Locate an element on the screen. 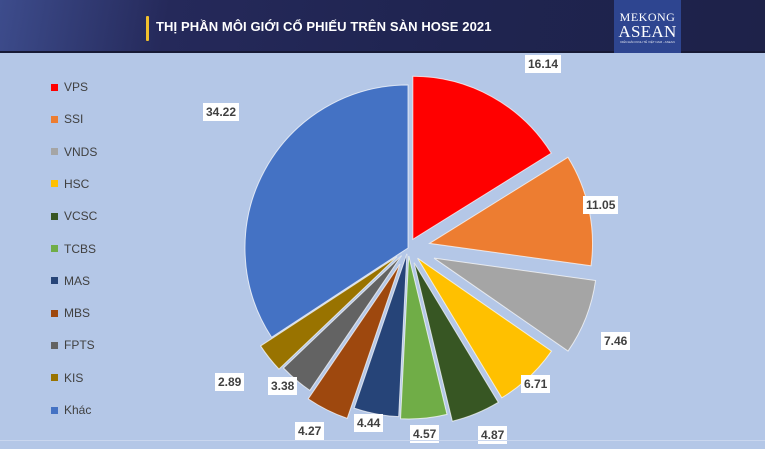  data-label-tcbs: 4.57 is located at coordinates (425, 434).